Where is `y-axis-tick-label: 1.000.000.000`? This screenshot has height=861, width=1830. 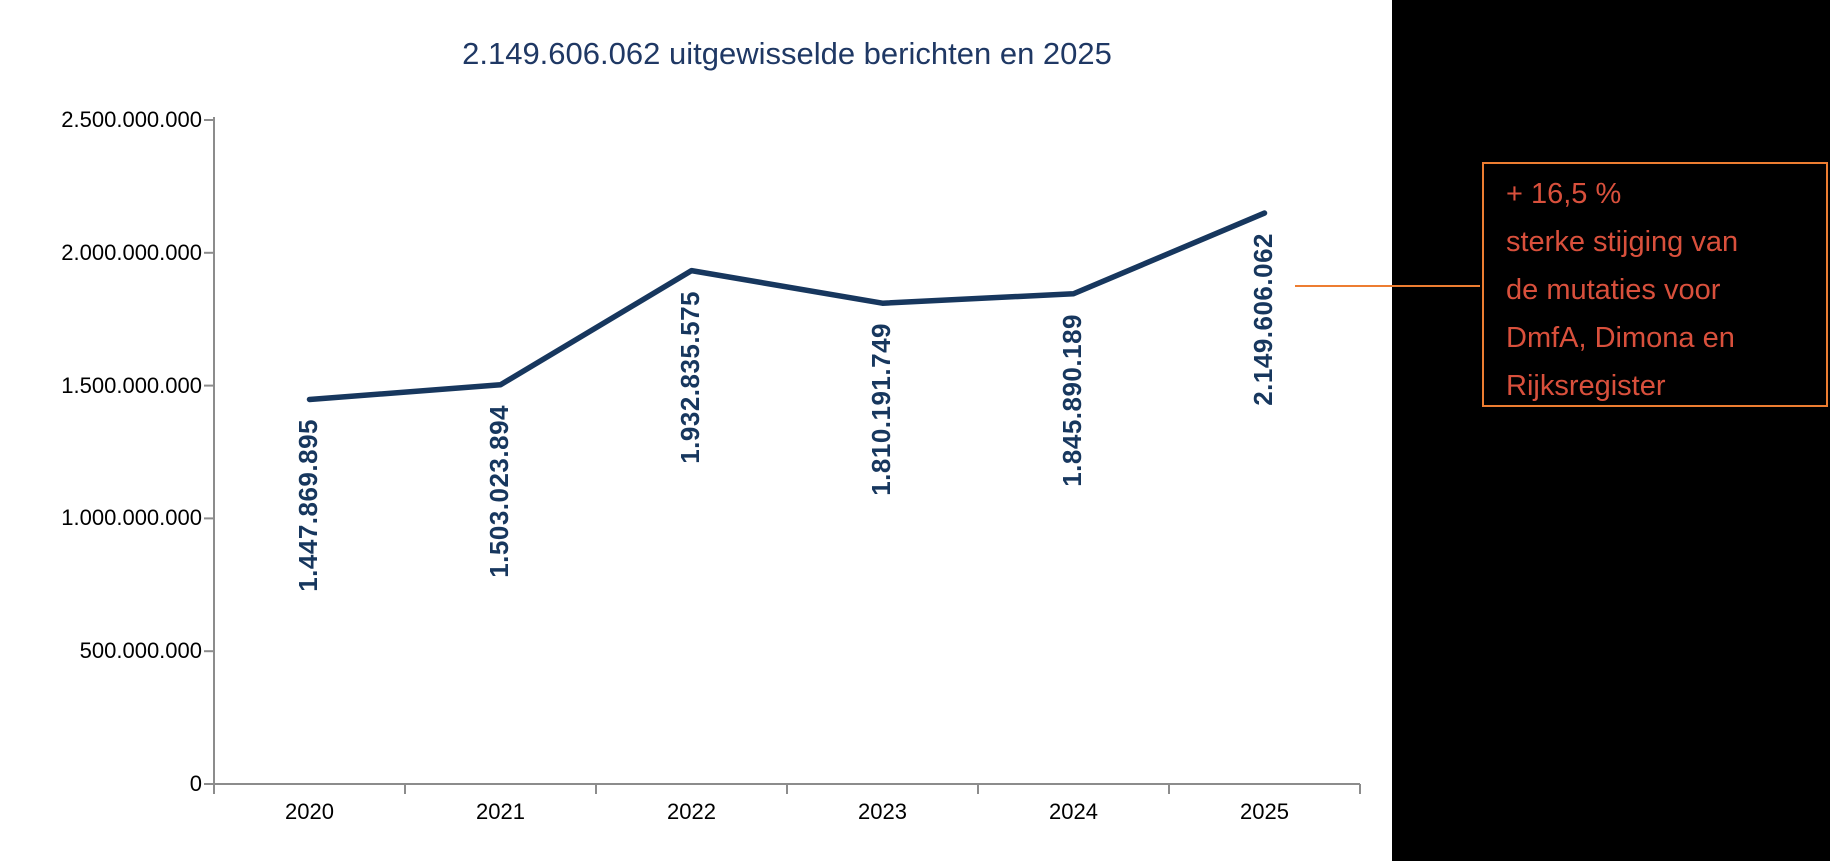 y-axis-tick-label: 1.000.000.000 is located at coordinates (131, 518).